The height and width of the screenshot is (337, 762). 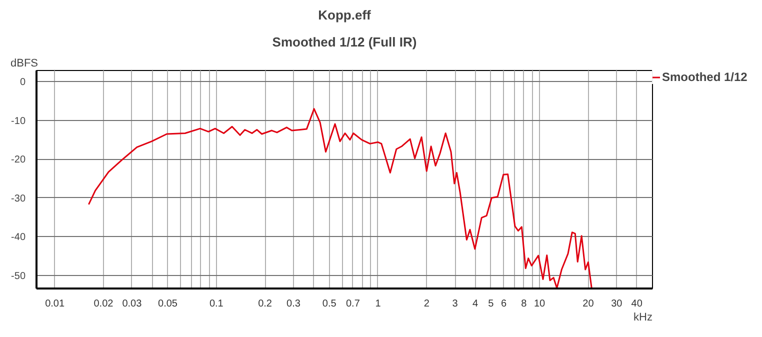 I want to click on x-tick-label: 10, so click(x=540, y=304).